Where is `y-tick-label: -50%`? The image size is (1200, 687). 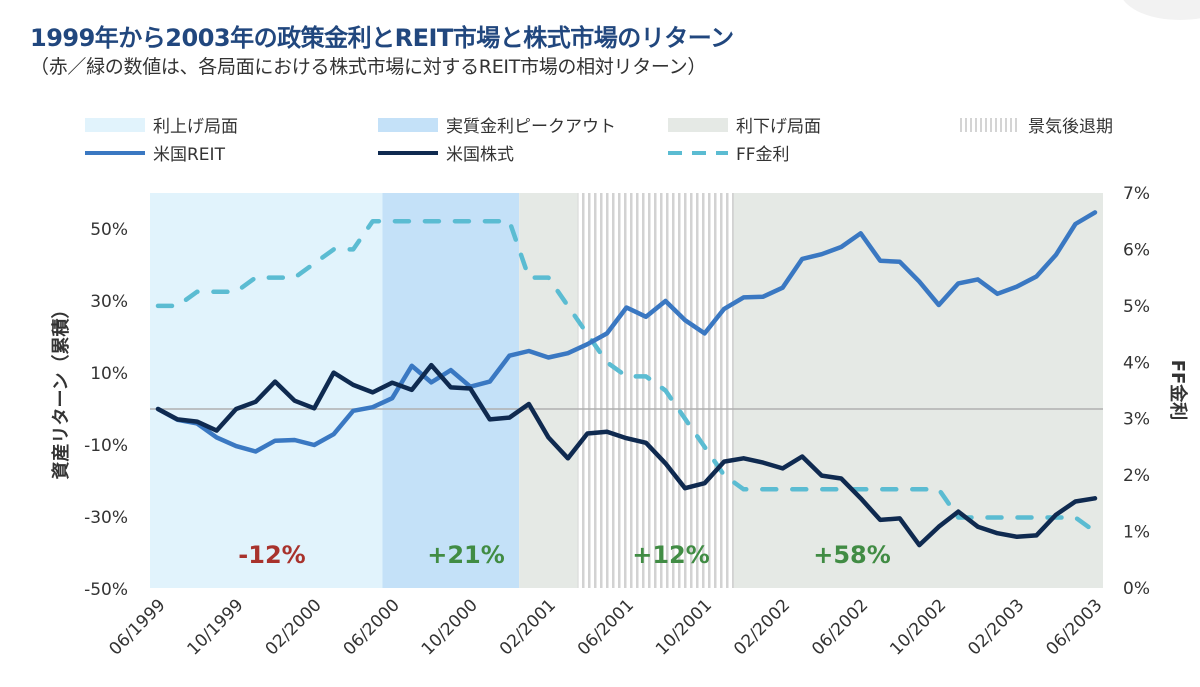 y-tick-label: -50% is located at coordinates (106, 590).